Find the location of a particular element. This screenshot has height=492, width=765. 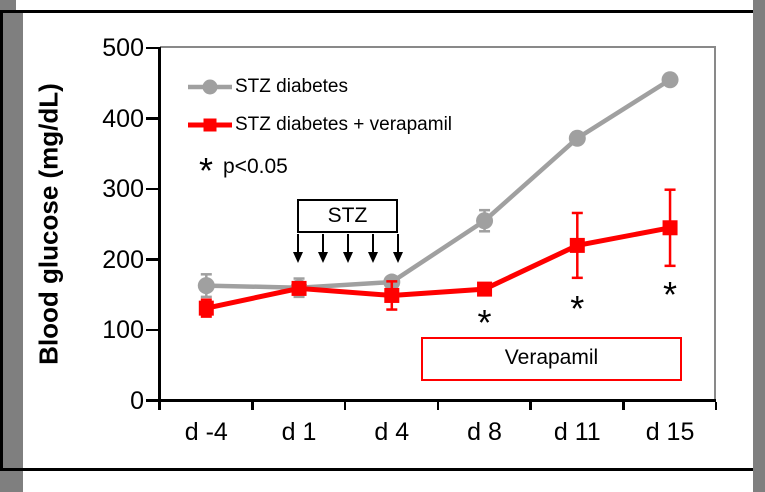

y-tick-label: 300 is located at coordinates (123, 189).